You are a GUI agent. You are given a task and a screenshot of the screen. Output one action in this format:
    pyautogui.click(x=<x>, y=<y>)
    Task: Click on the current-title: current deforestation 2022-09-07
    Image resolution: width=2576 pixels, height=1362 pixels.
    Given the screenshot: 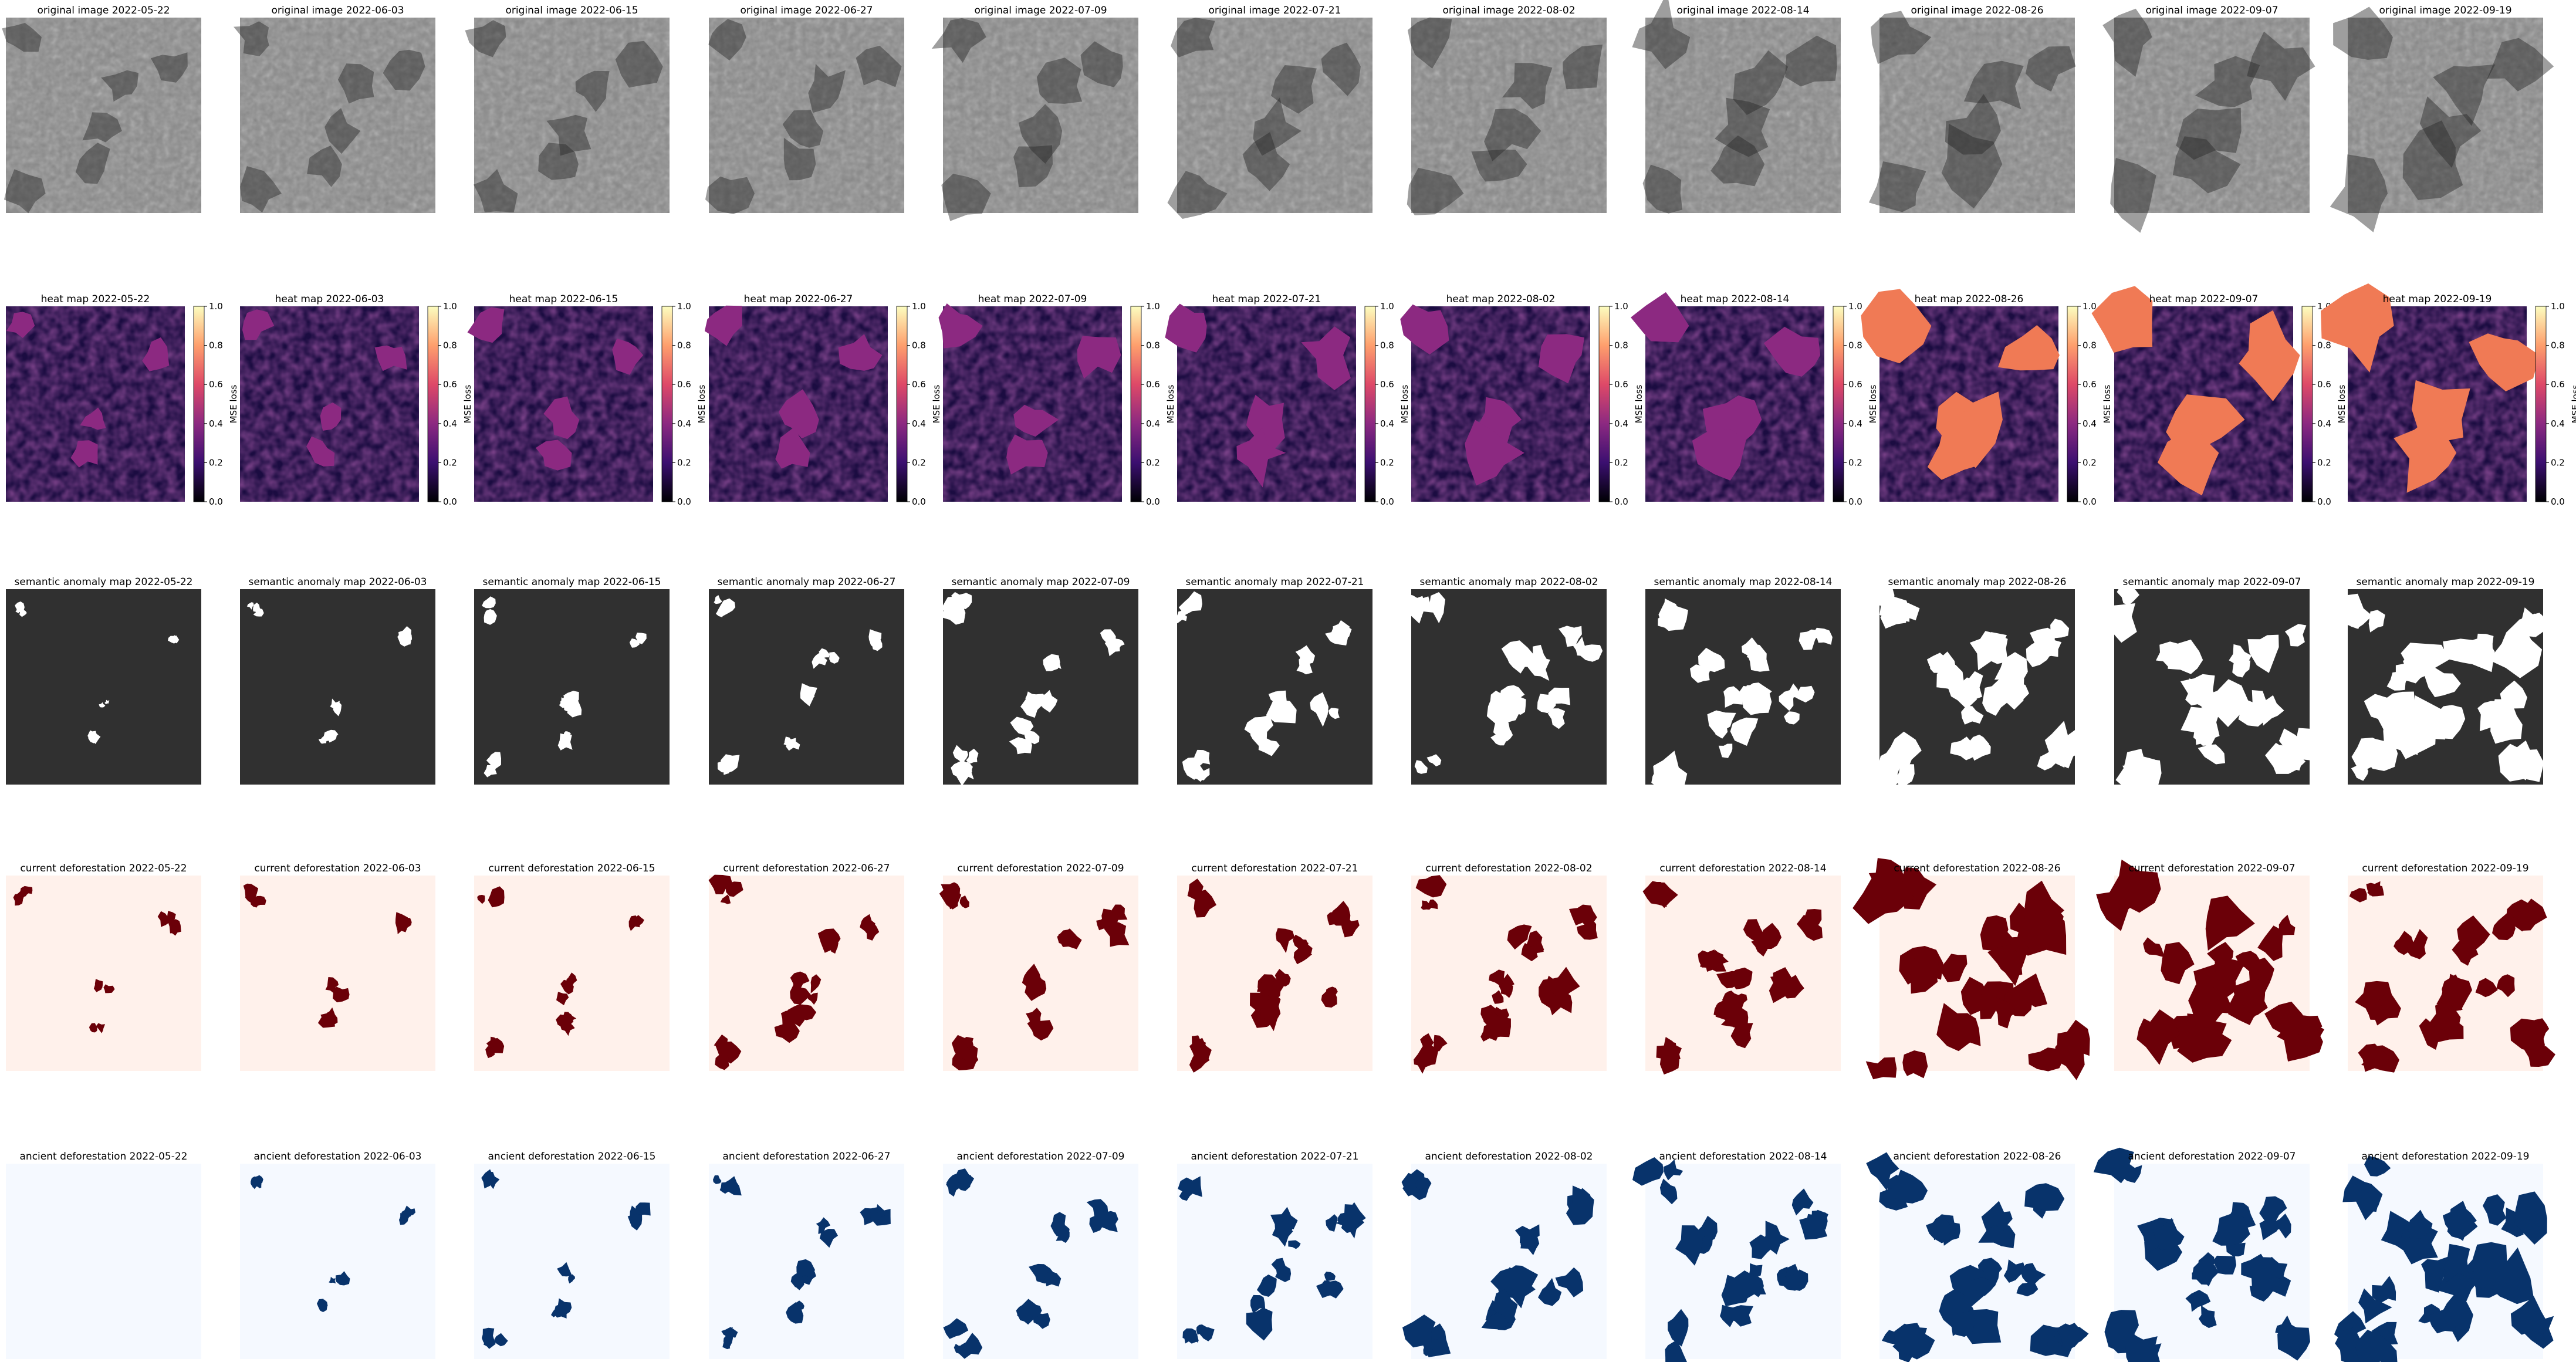 What is the action you would take?
    pyautogui.click(x=2212, y=868)
    